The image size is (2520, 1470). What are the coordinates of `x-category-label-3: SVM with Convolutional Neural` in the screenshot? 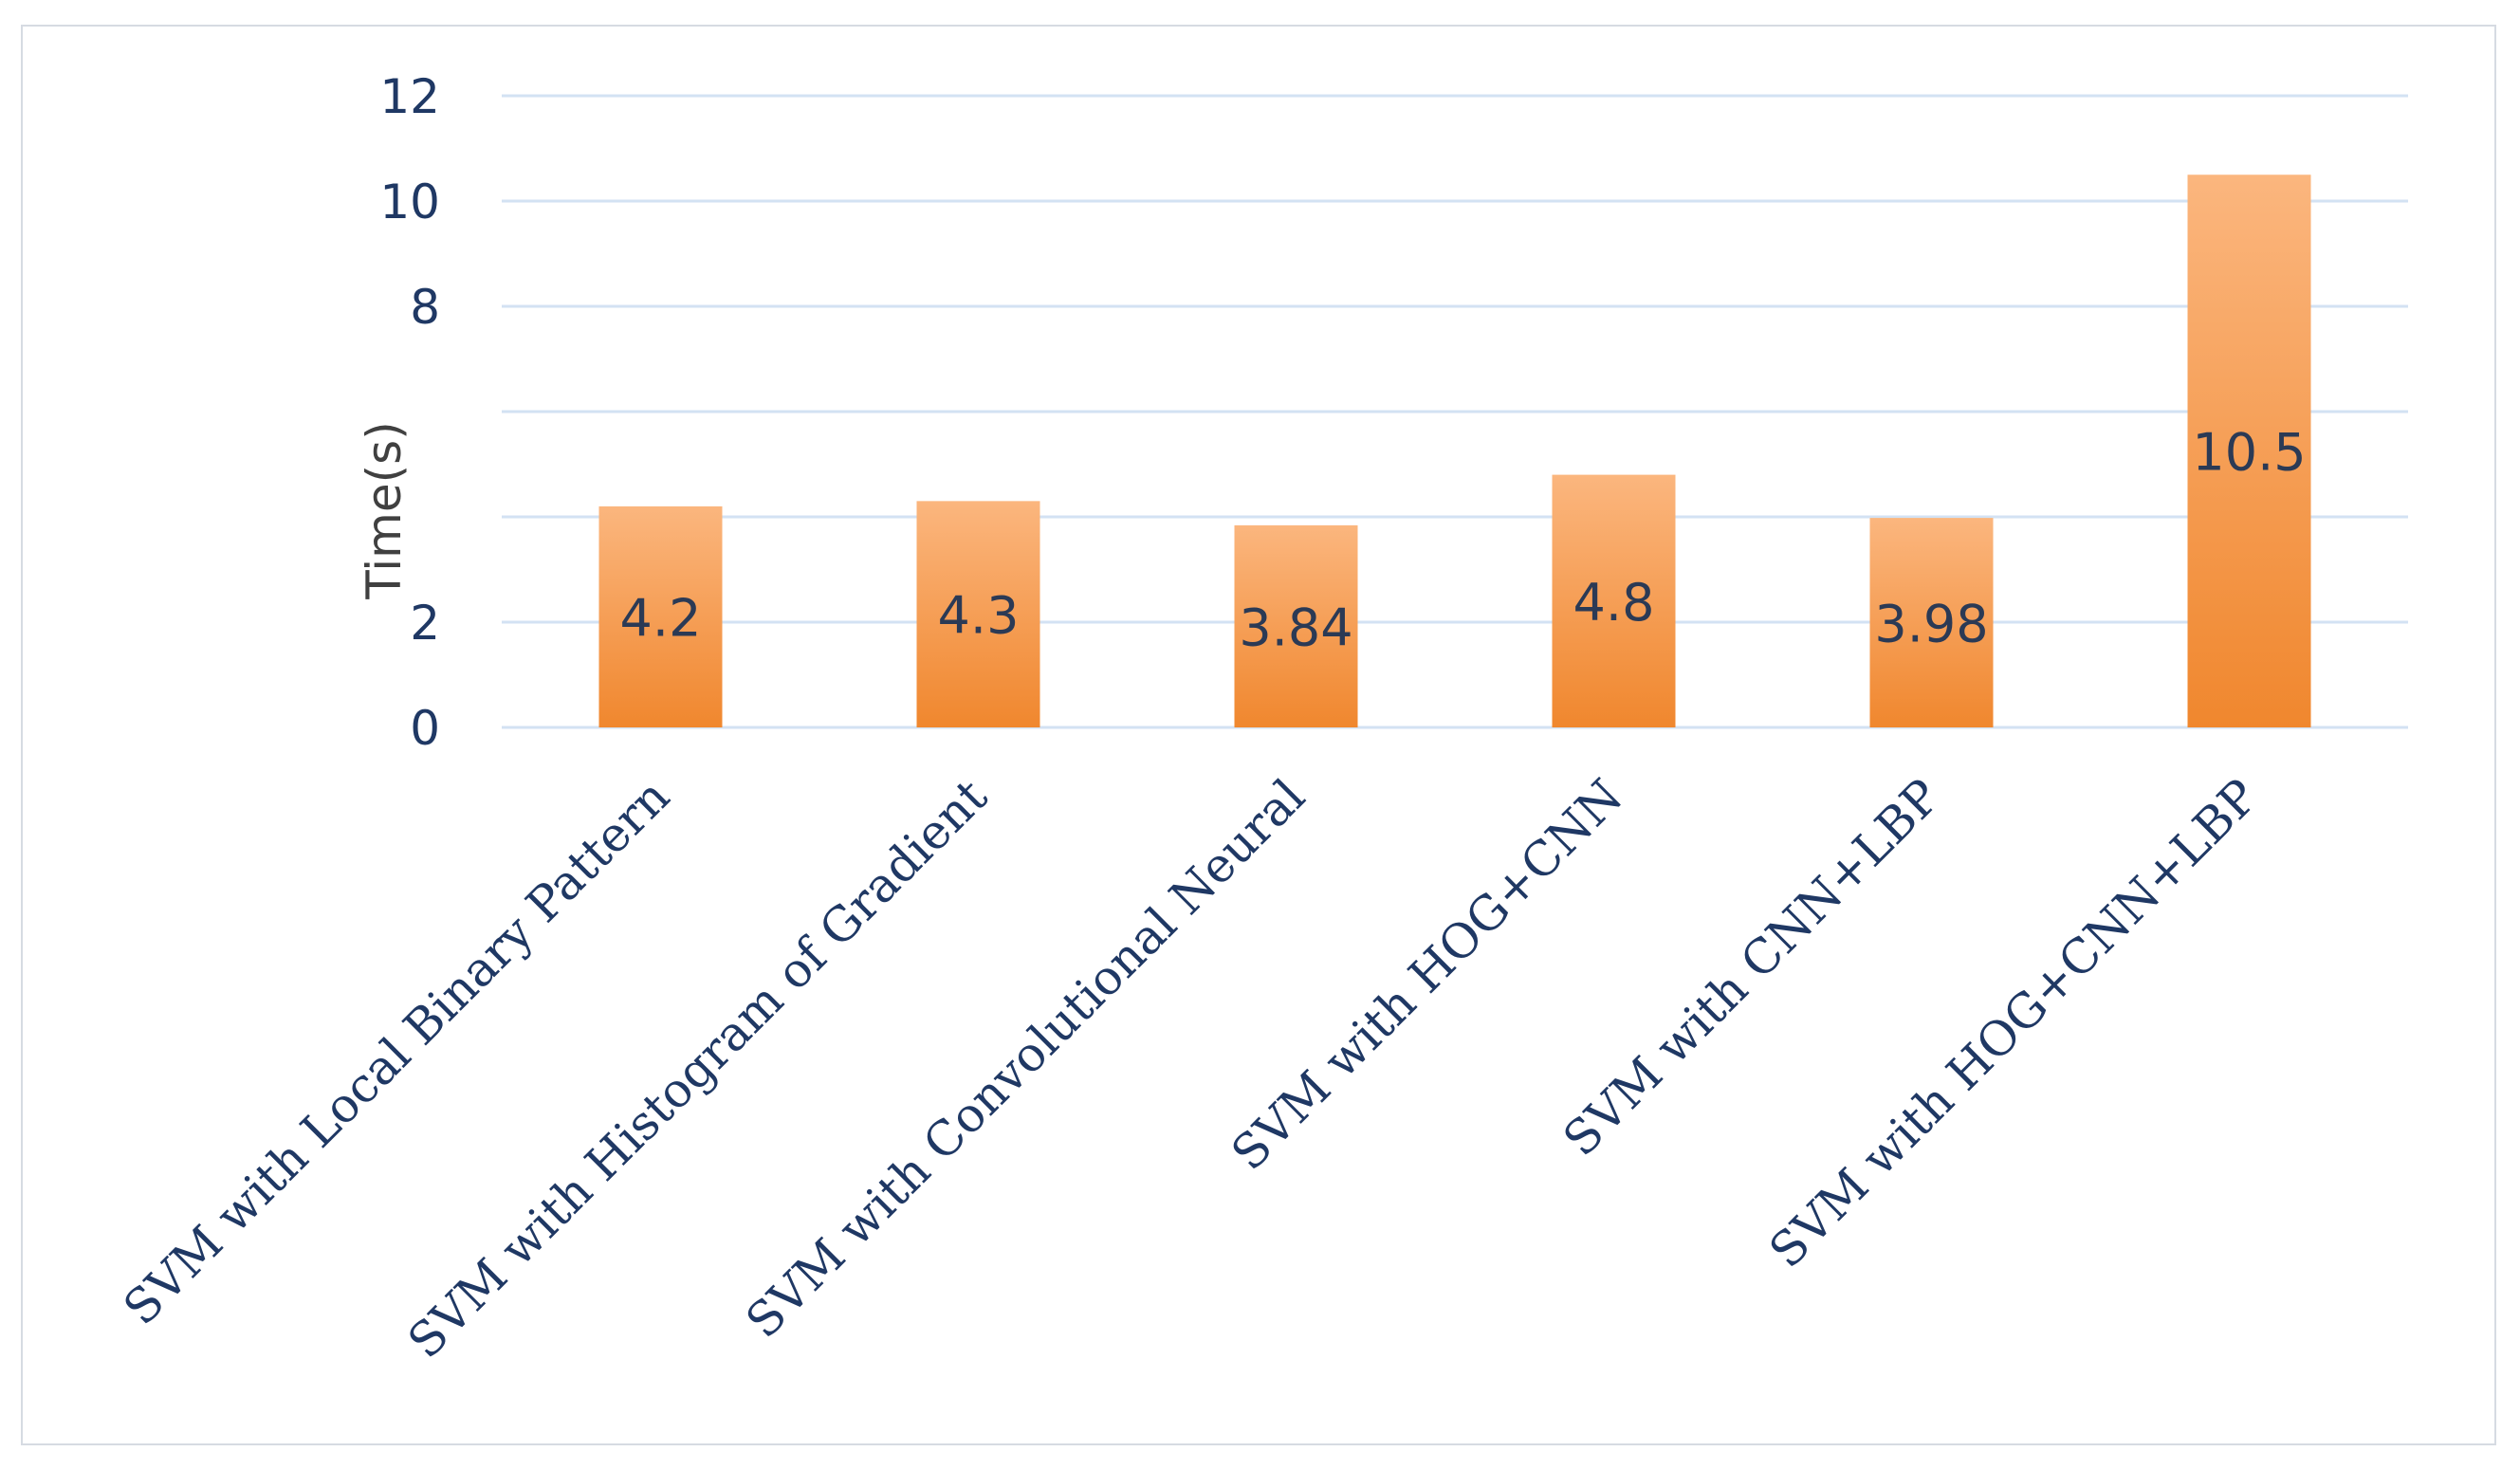 It's located at (1025, 1058).